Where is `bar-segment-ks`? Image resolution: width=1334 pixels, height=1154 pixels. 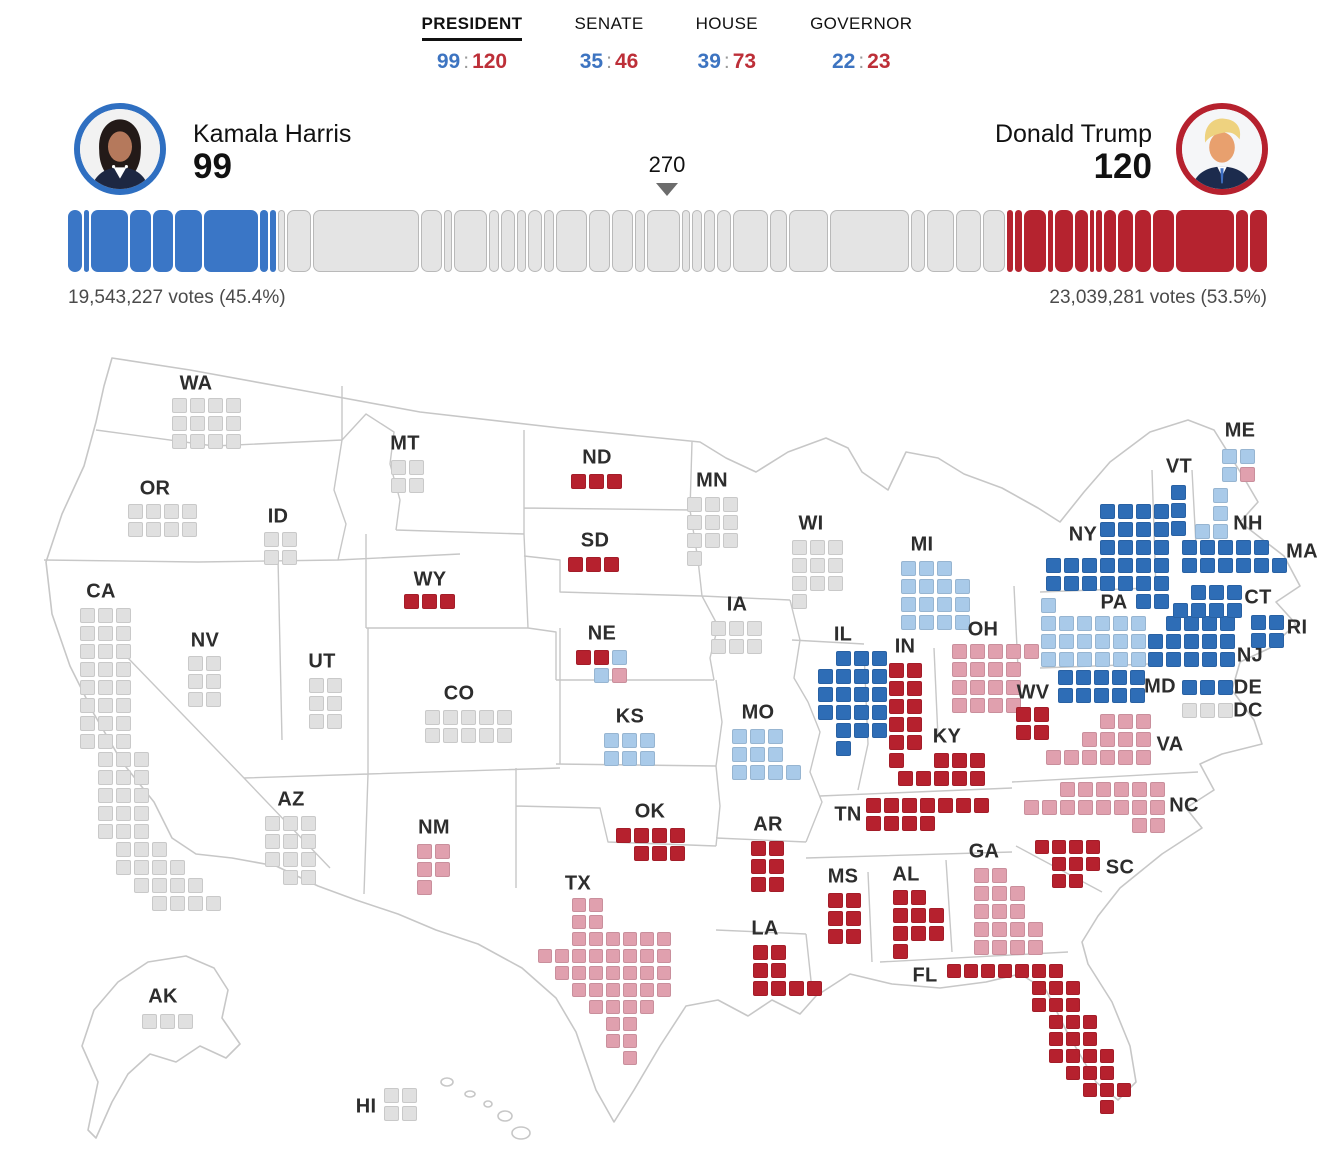
bar-segment-ks is located at coordinates (535, 241).